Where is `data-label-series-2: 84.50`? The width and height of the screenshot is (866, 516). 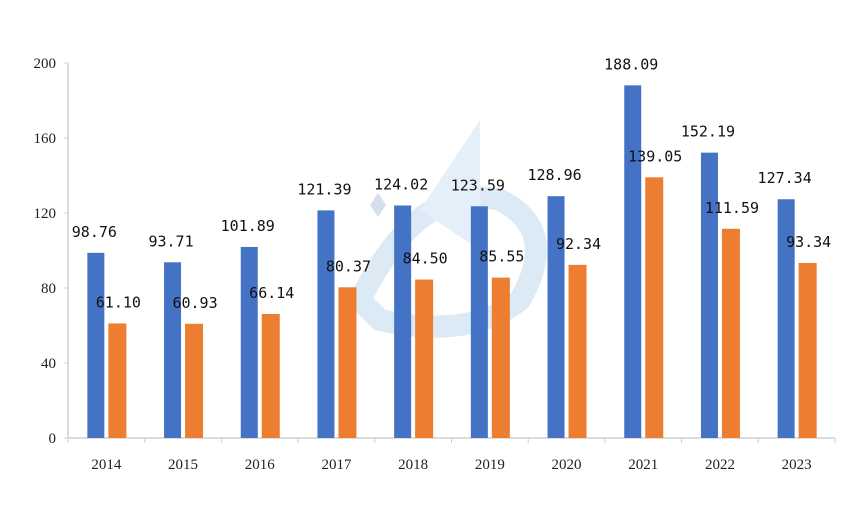 data-label-series-2: 84.50 is located at coordinates (425, 259).